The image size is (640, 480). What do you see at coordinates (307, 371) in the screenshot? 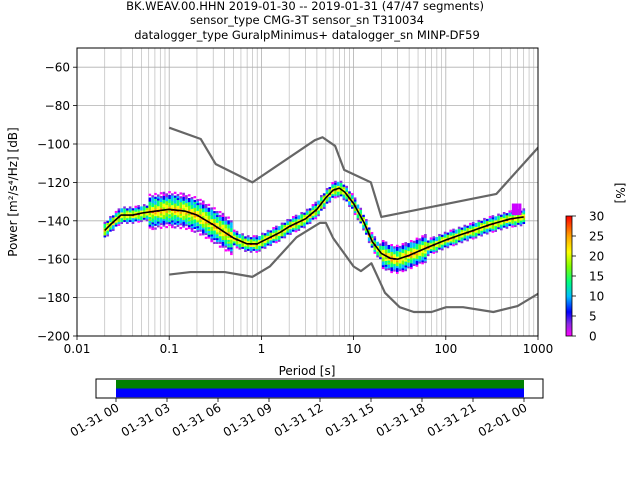
I see `x-axis-label: Period [s]` at bounding box center [307, 371].